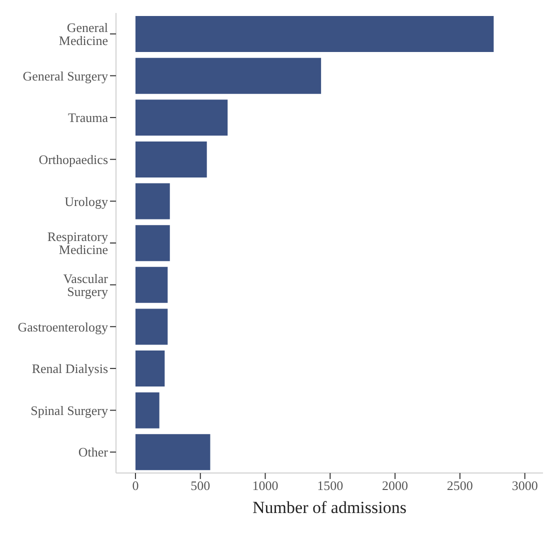  I want to click on y-tick-label: Renal Dialysis, so click(70, 368).